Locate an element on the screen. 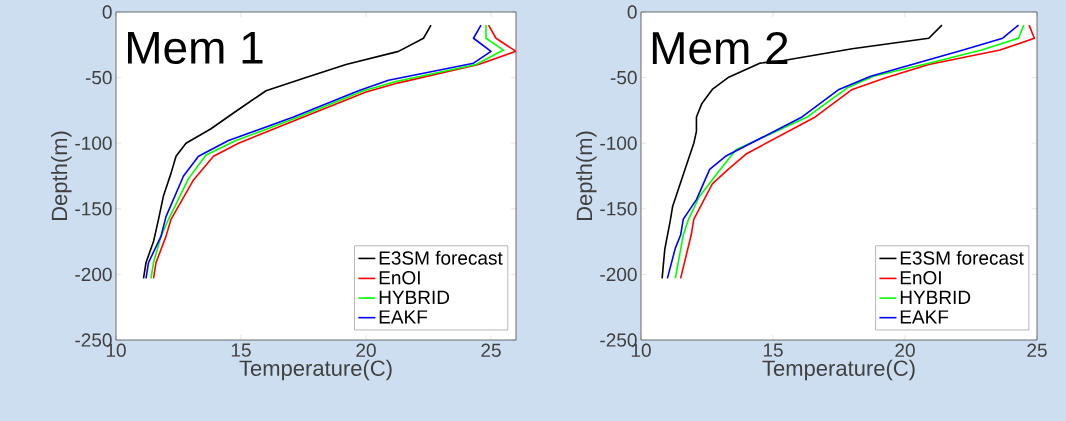 The height and width of the screenshot is (421, 1066). annotation: Mem 1 is located at coordinates (195, 47).